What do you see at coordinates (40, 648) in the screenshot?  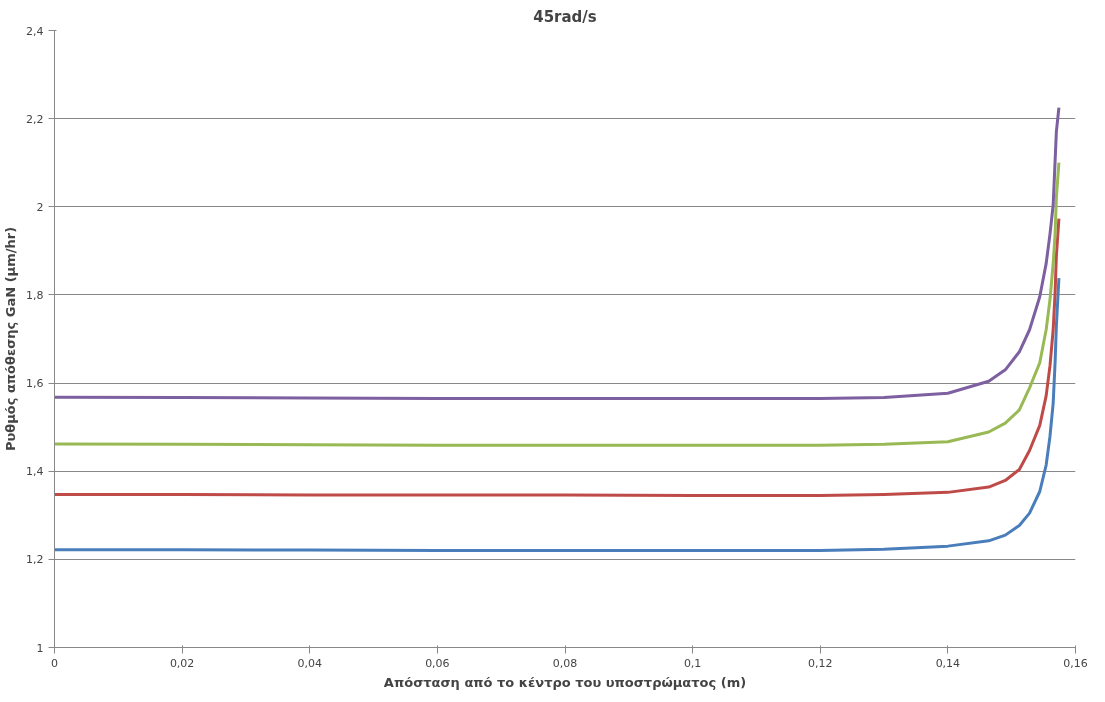 I see `y-tick-label: 1` at bounding box center [40, 648].